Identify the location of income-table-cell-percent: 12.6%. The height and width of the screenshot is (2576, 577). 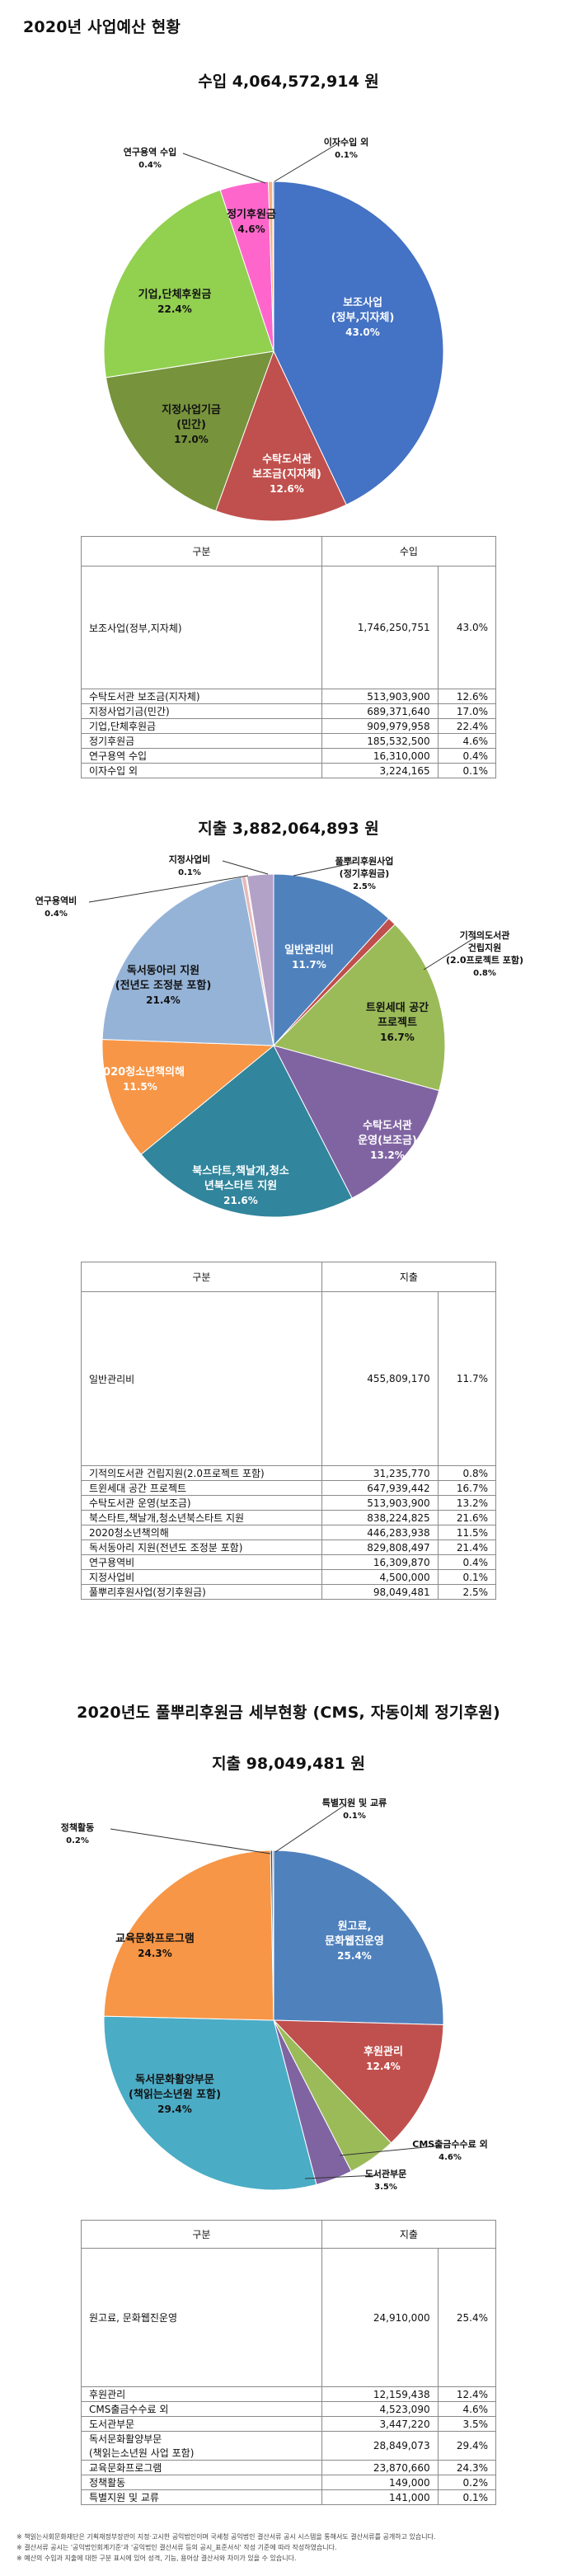
(467, 696).